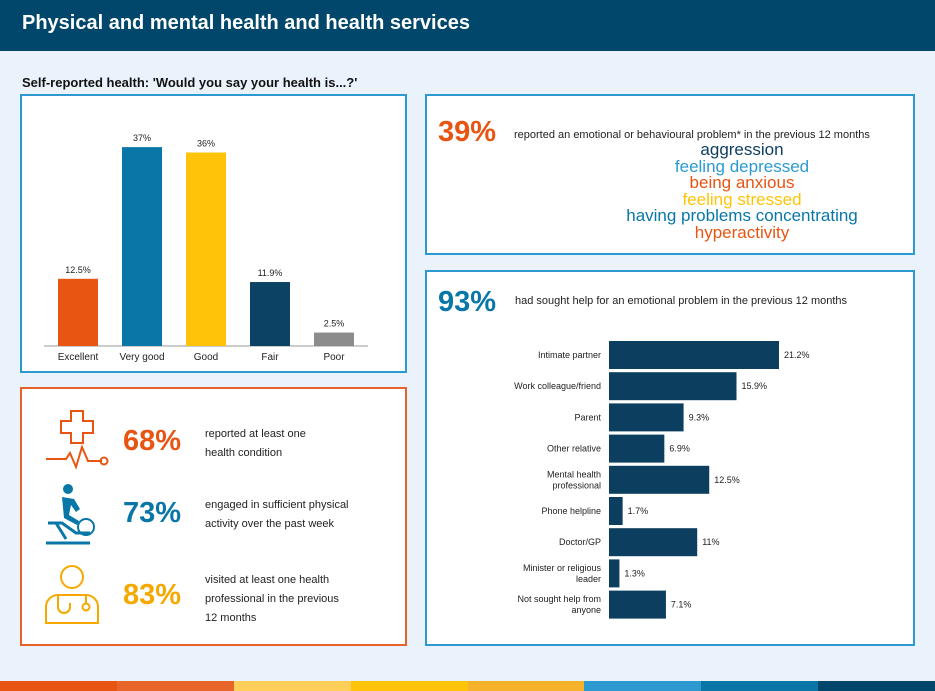 Image resolution: width=935 pixels, height=691 pixels. I want to click on category-label: Mental health professional, so click(574, 479).